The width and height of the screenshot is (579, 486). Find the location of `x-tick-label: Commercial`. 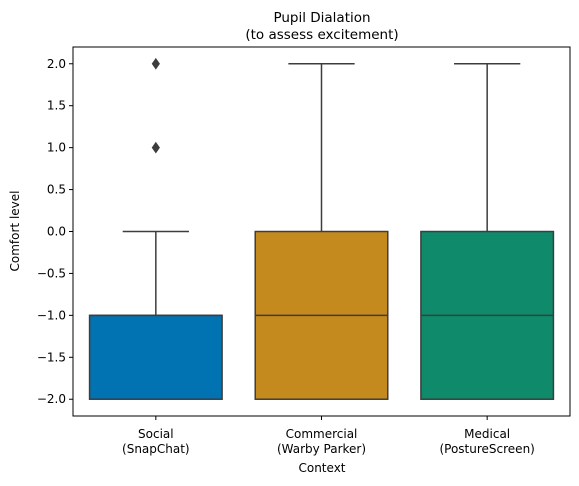

x-tick-label: Commercial is located at coordinates (322, 434).